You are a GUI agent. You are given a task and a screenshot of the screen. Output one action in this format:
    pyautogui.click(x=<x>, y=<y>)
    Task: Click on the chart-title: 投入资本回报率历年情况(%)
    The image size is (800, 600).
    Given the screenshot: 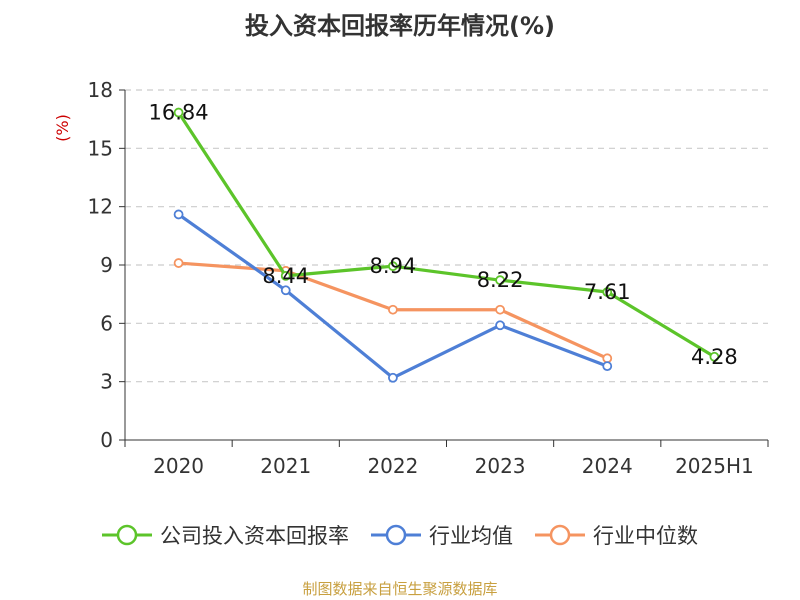 What is the action you would take?
    pyautogui.click(x=400, y=26)
    